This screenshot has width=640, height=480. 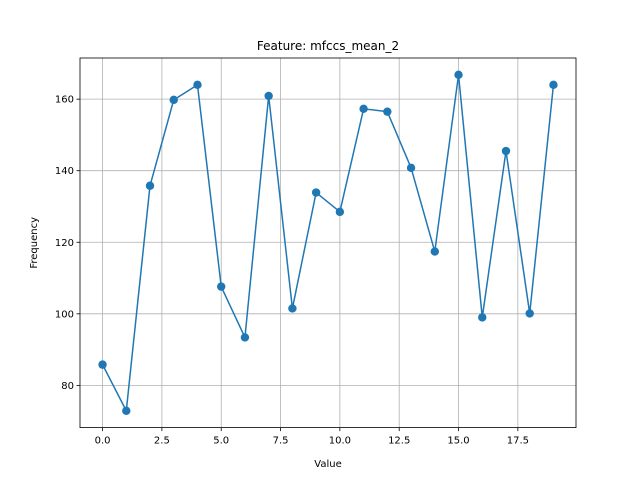 I want to click on x-tick-label: 0.0, so click(x=103, y=441).